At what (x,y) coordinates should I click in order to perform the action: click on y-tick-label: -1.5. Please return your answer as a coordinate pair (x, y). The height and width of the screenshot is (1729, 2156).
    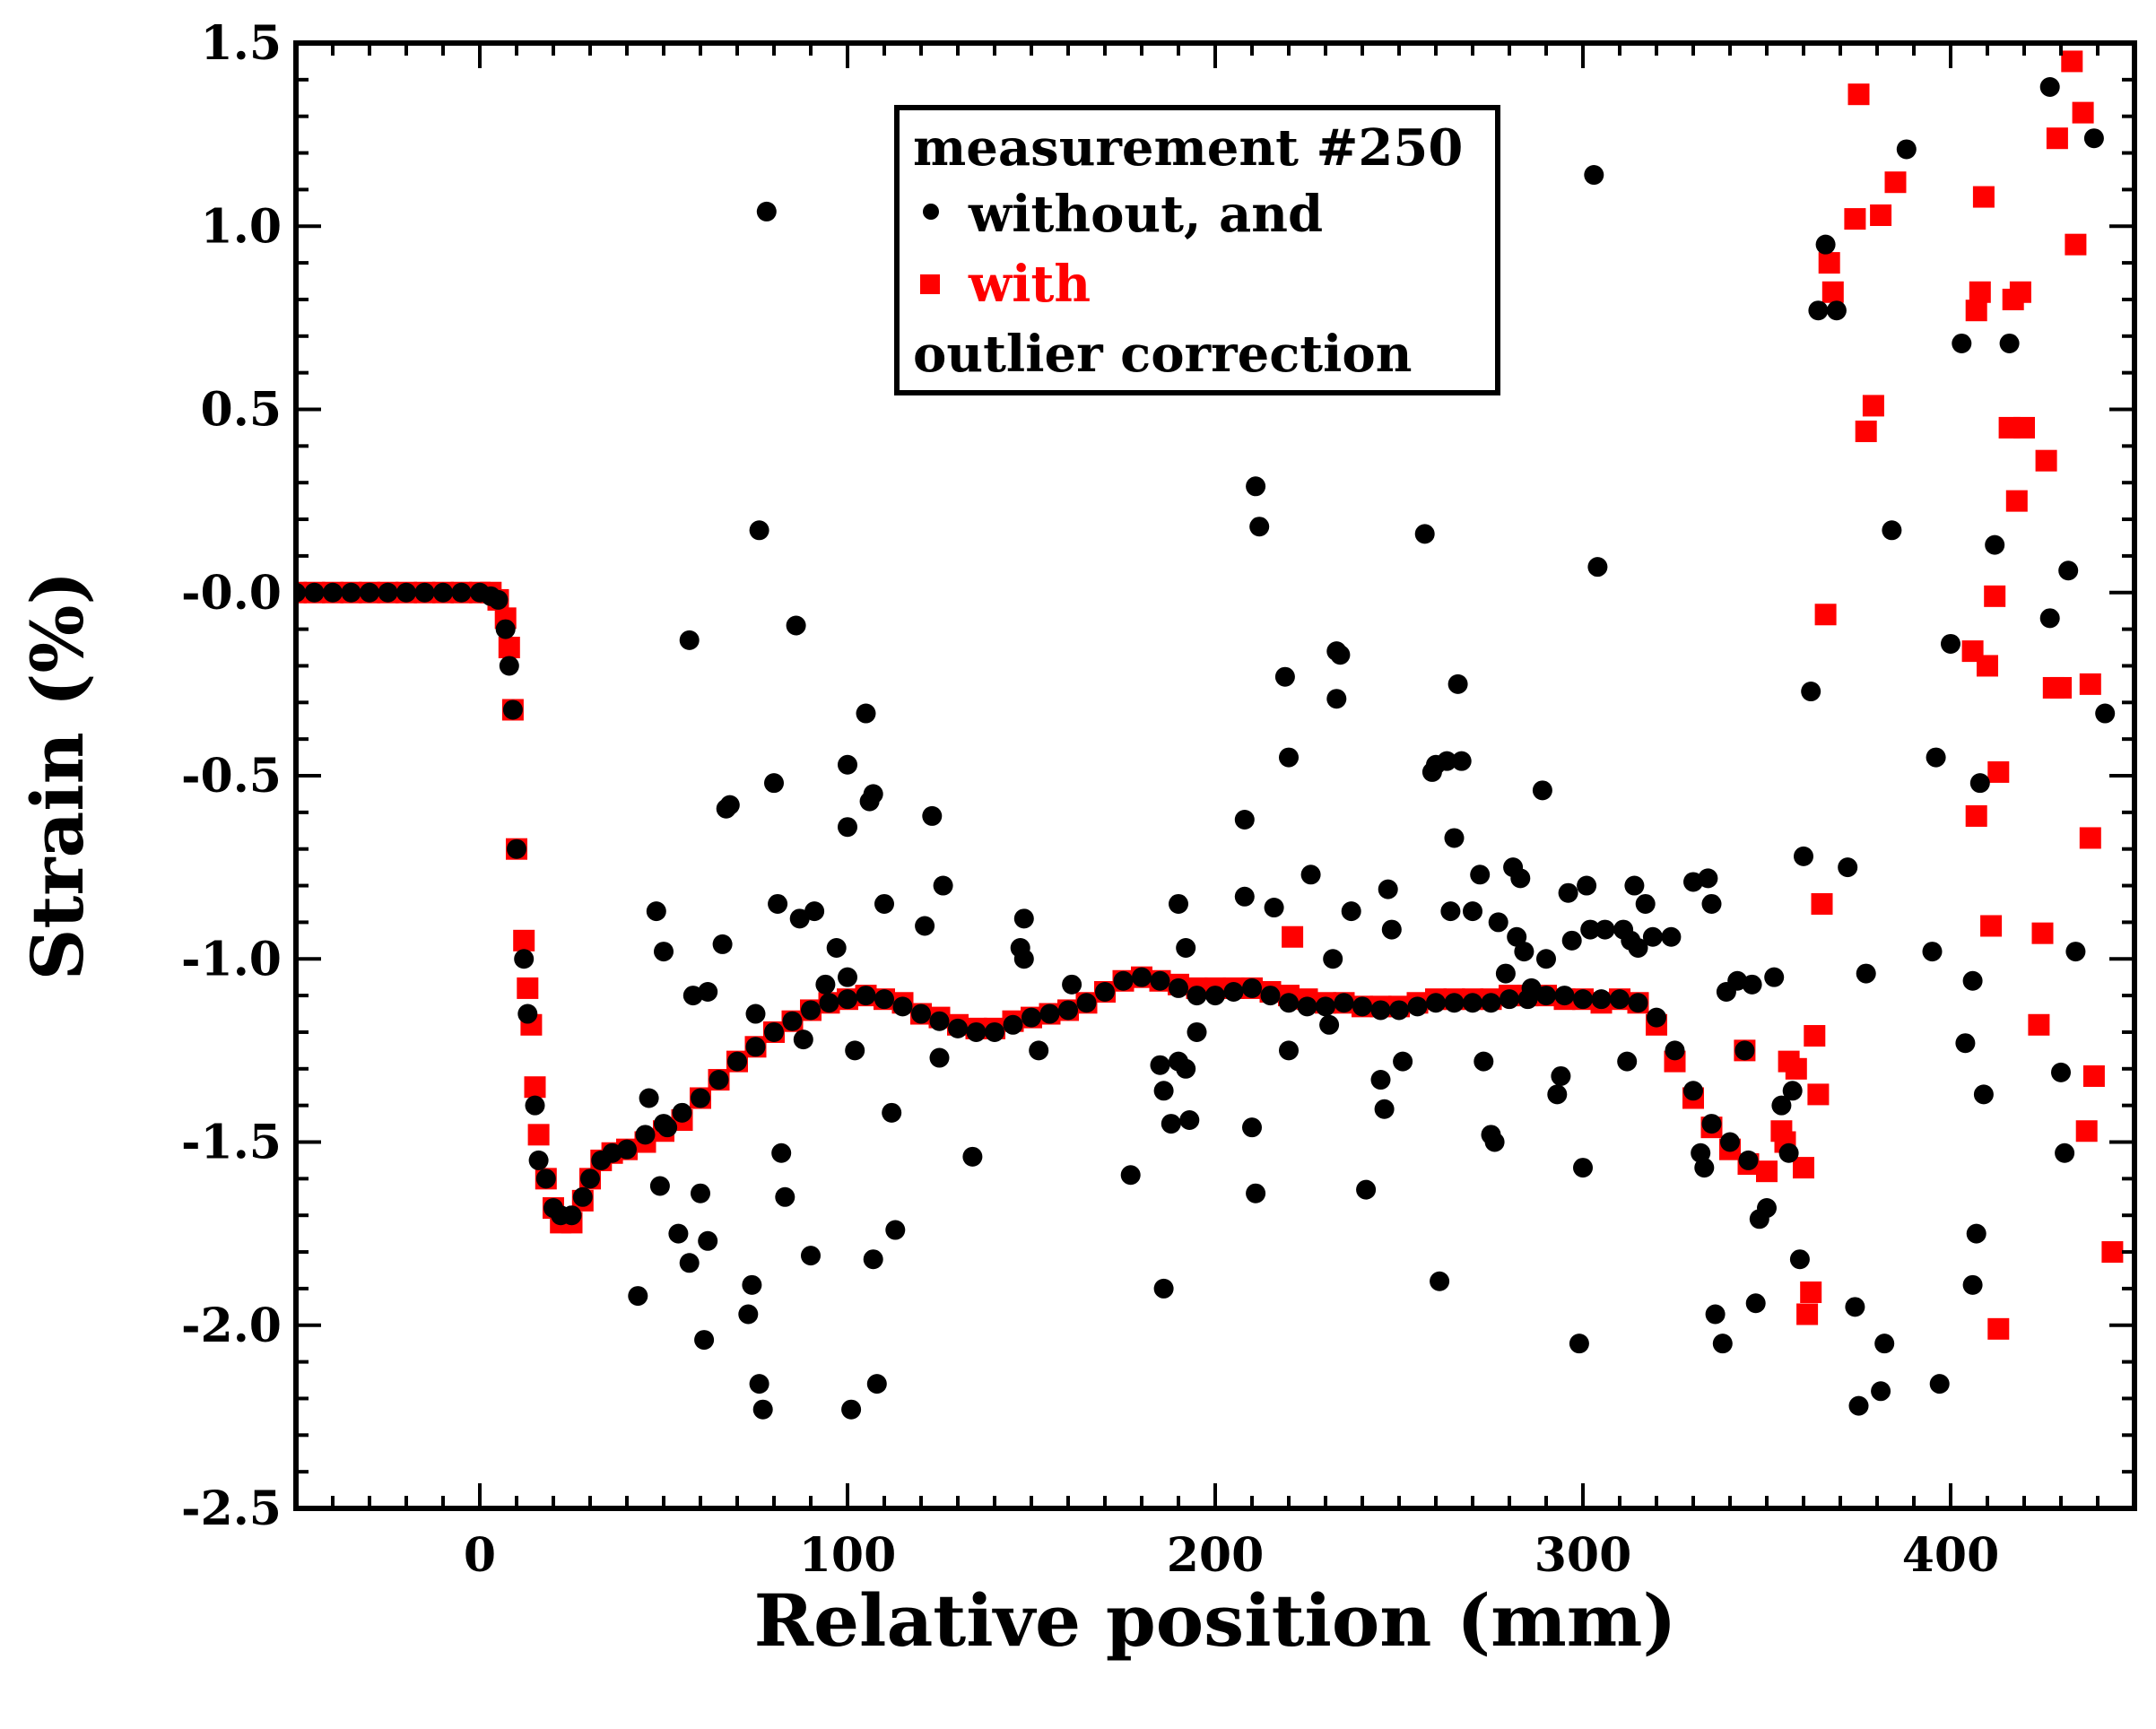
    Looking at the image, I should click on (231, 1143).